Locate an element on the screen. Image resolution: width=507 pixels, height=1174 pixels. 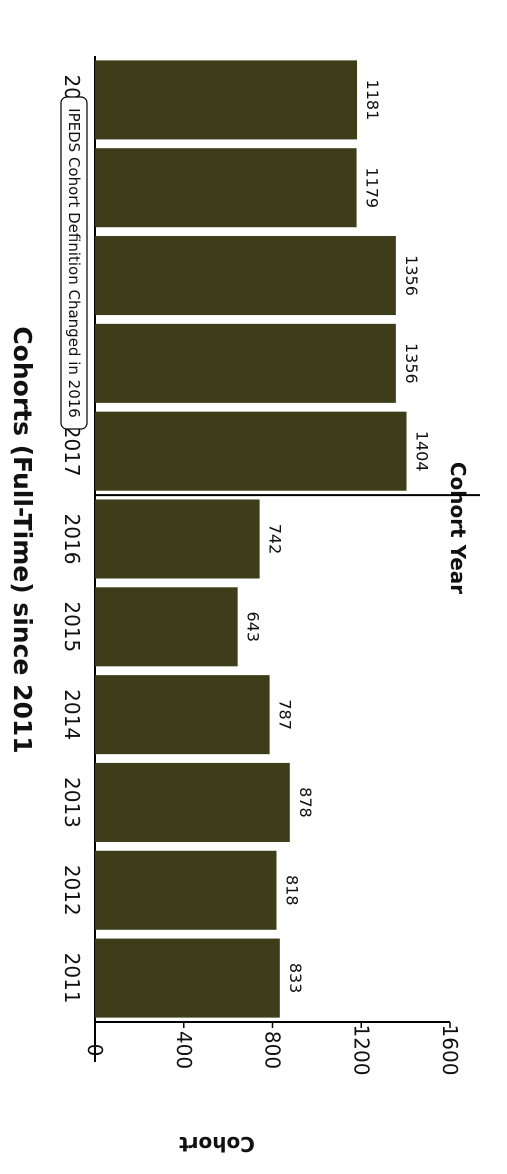
x-tick-label-2011: 2011 is located at coordinates (72, 978).